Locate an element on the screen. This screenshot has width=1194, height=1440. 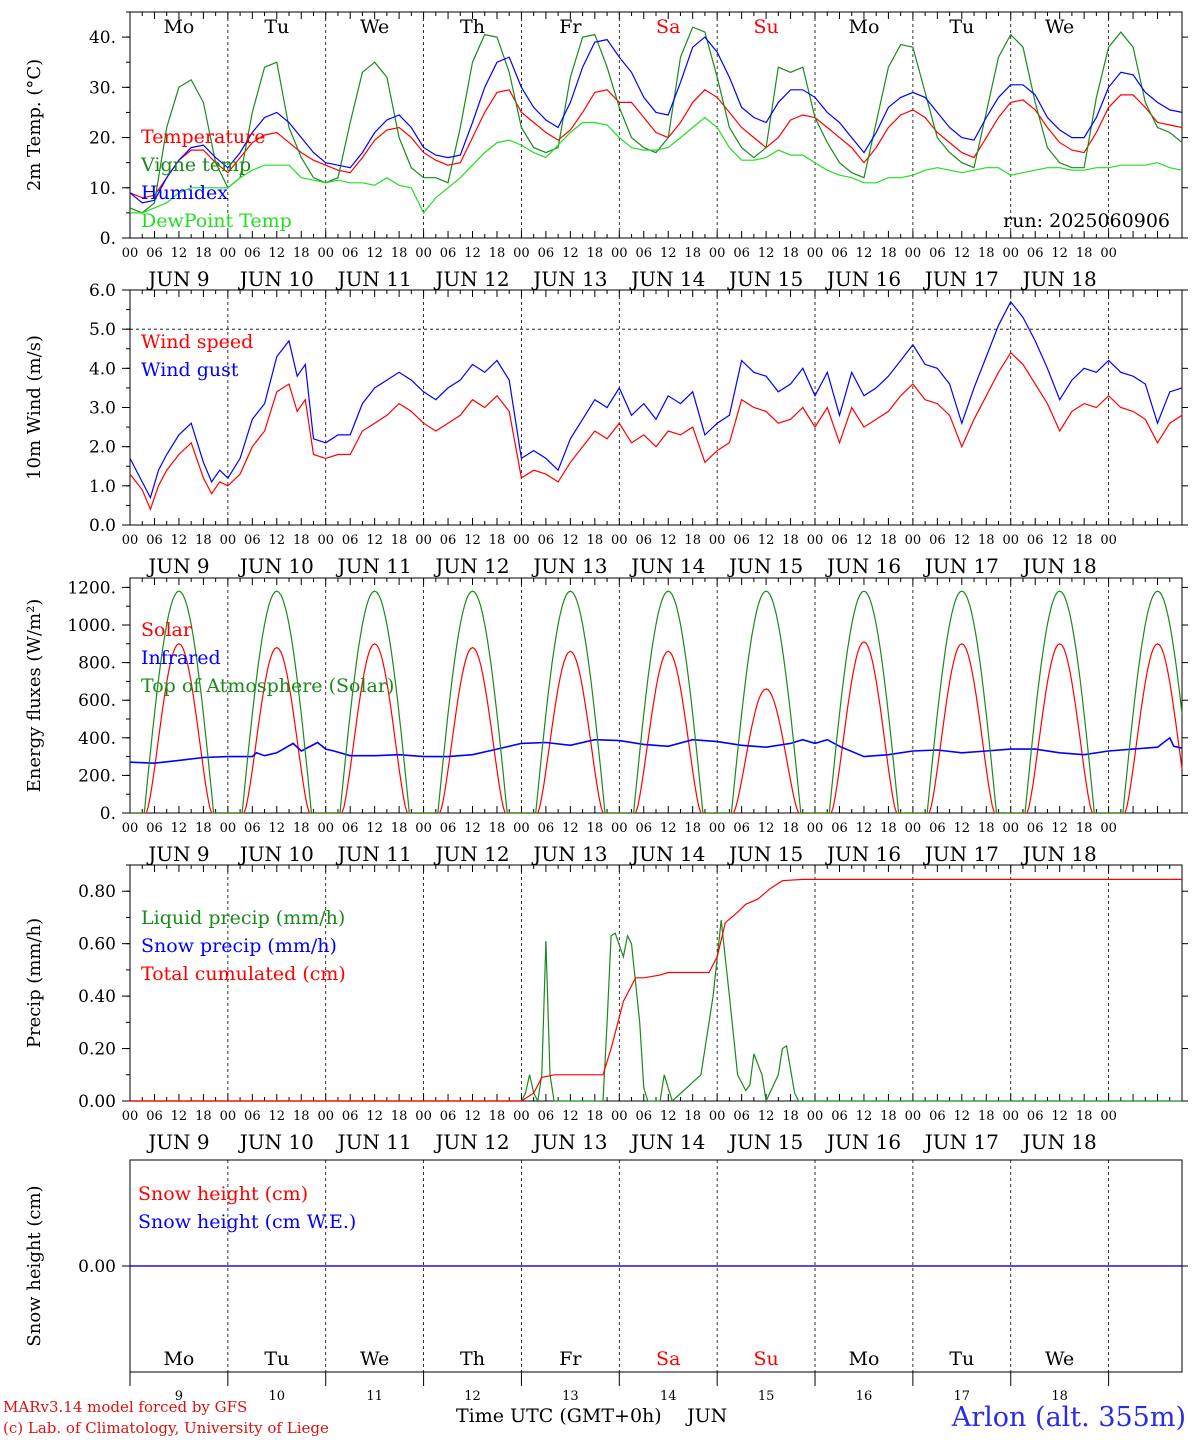
ylabel-temp: 2m Temp. (°C) is located at coordinates (34, 125).